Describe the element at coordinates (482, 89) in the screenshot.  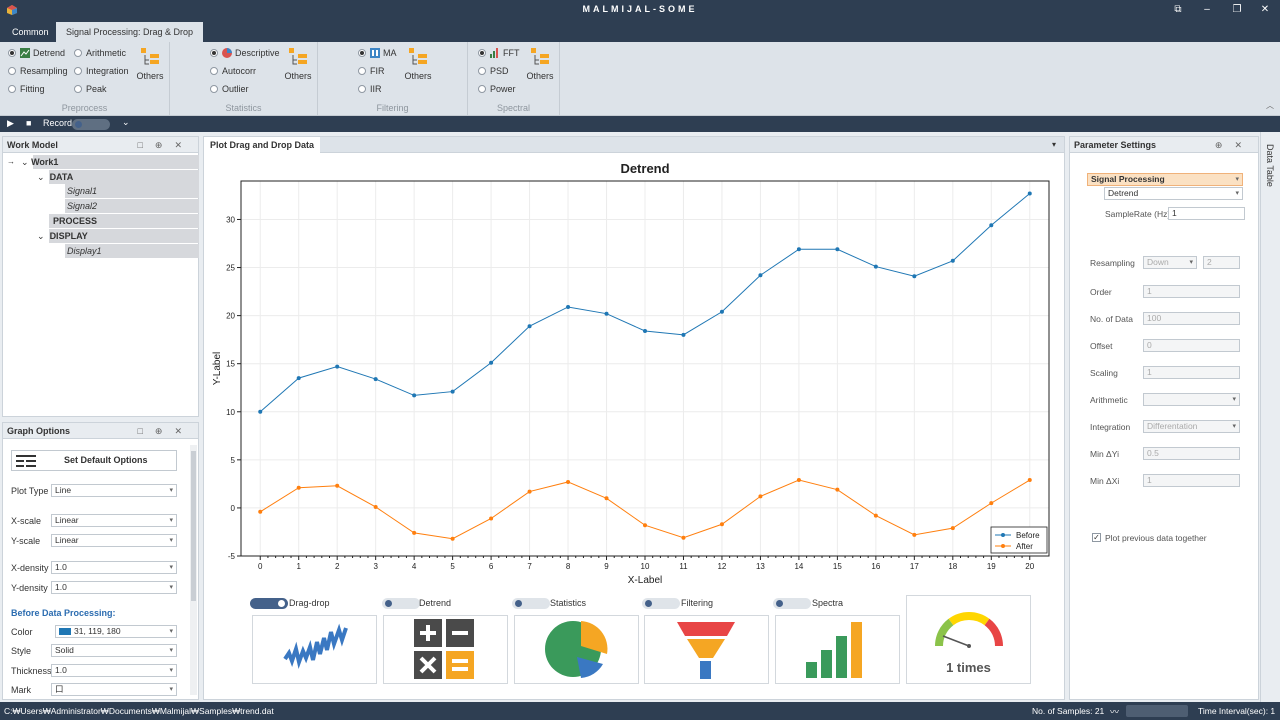
I see `power-radio` at that location.